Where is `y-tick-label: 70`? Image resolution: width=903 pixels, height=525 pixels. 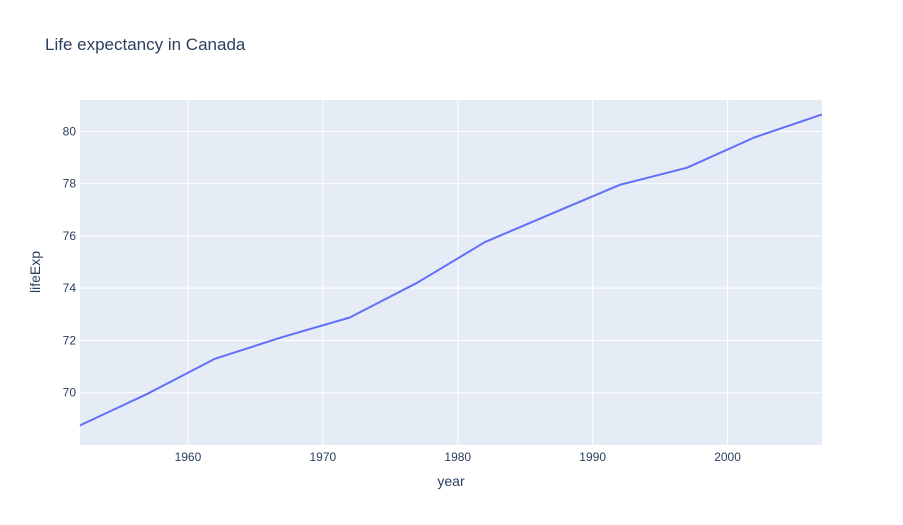 y-tick-label: 70 is located at coordinates (70, 393).